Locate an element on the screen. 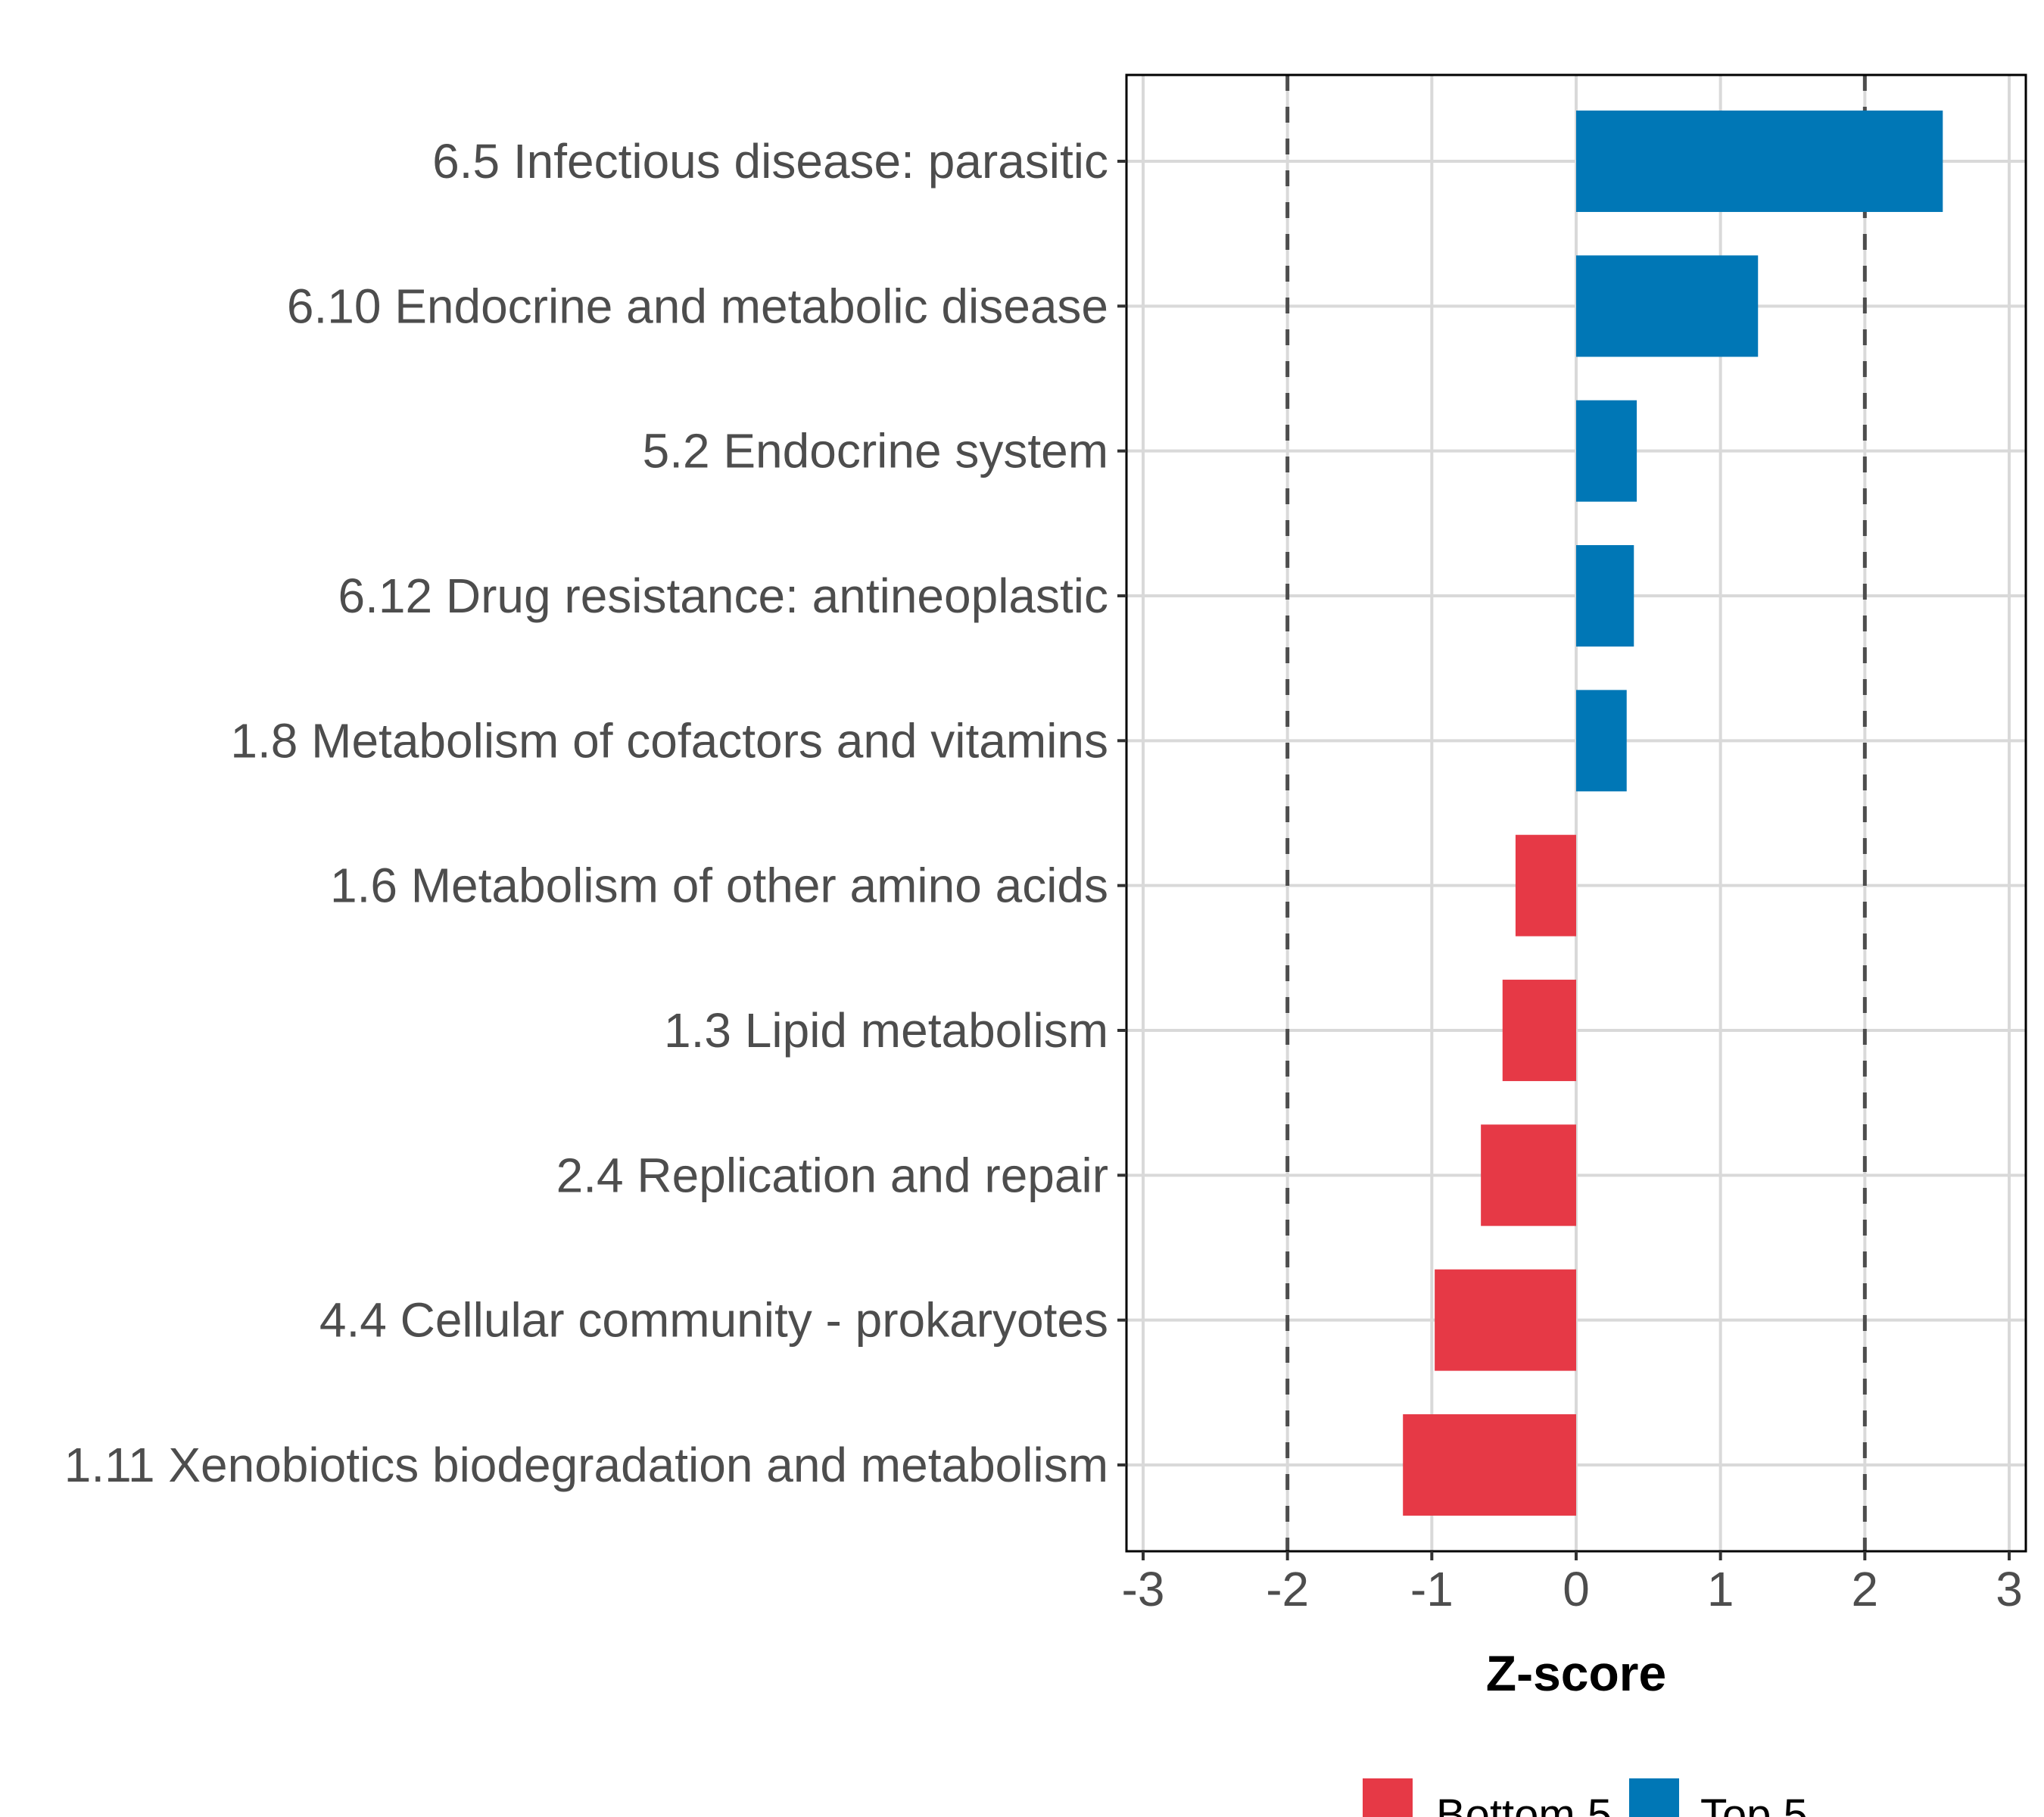 This screenshot has height=1817, width=2044. x-axis: -3 -2 -1 0 1 2 3 is located at coordinates (1573, 1583).